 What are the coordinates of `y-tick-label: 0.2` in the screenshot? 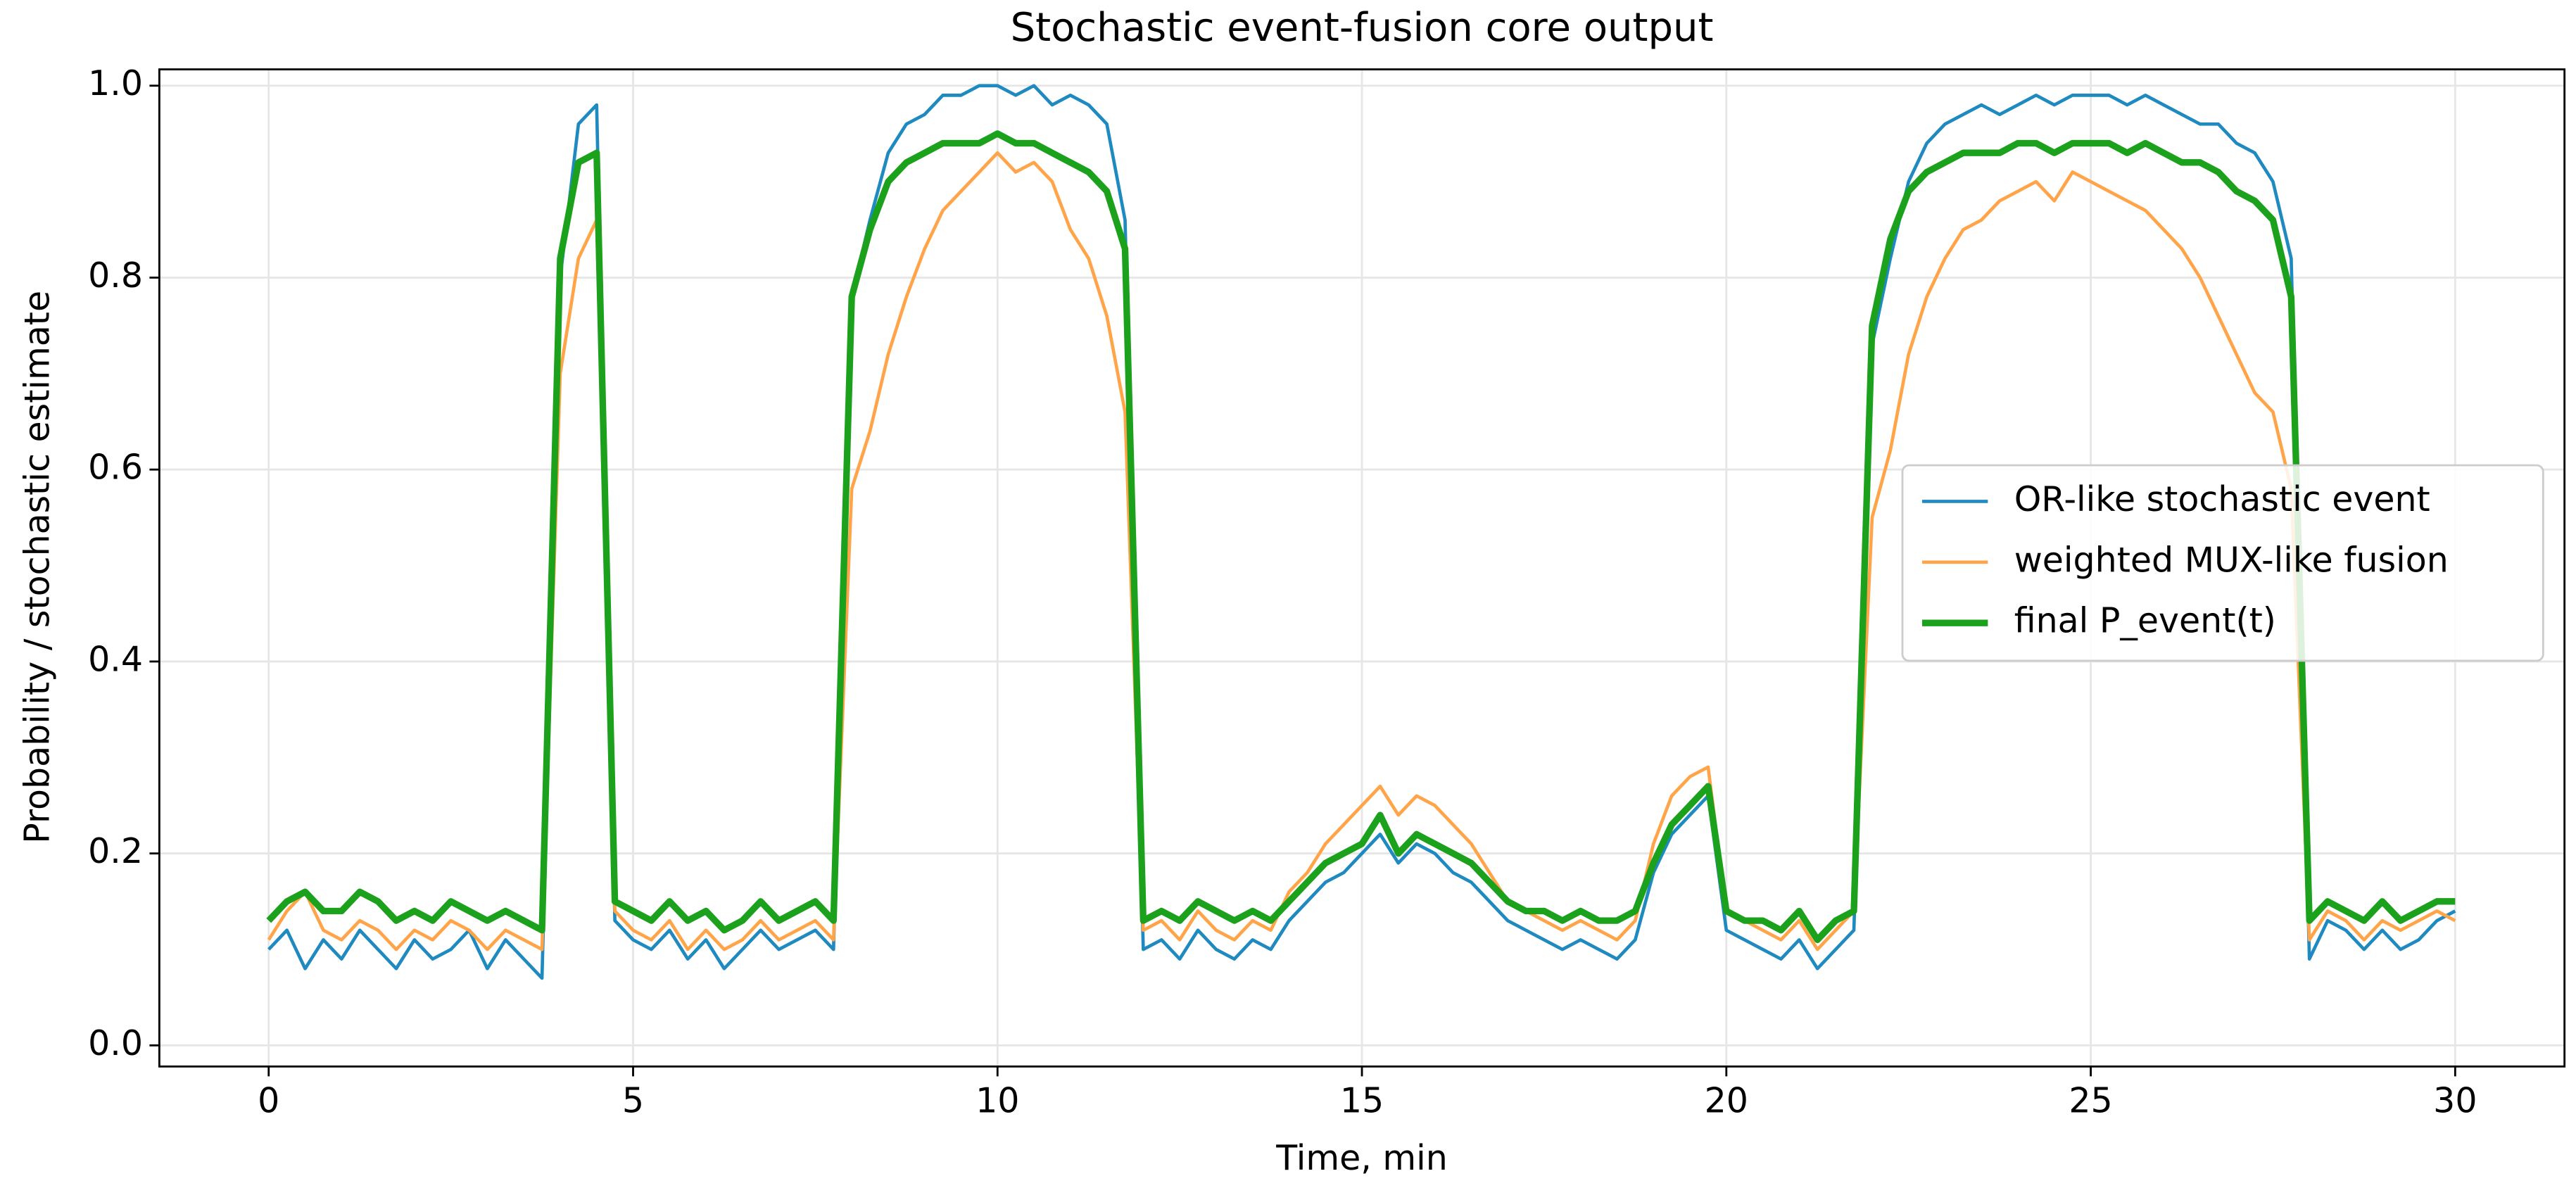 It's located at (115, 851).